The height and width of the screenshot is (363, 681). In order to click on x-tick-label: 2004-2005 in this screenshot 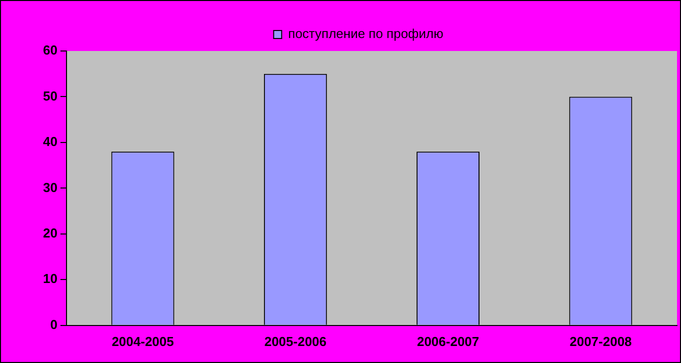, I will do `click(143, 341)`.